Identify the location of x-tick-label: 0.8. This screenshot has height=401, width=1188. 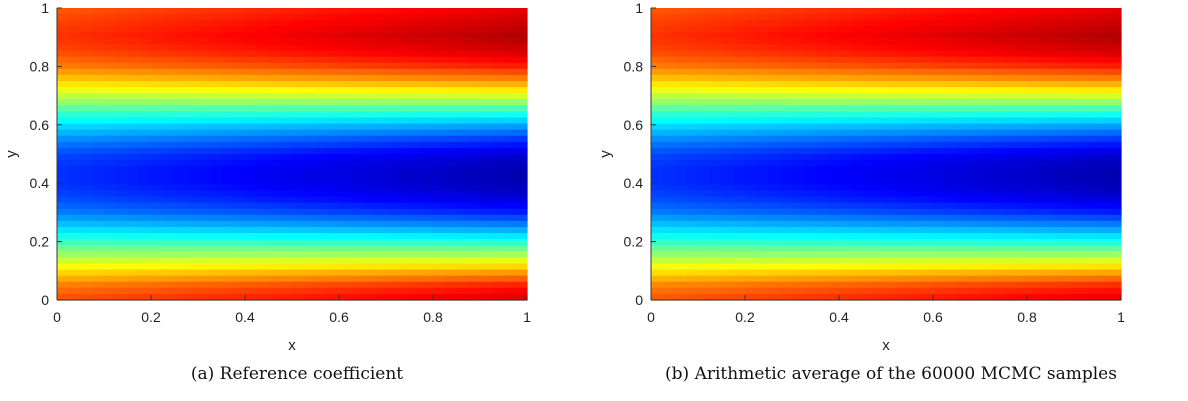
(433, 317).